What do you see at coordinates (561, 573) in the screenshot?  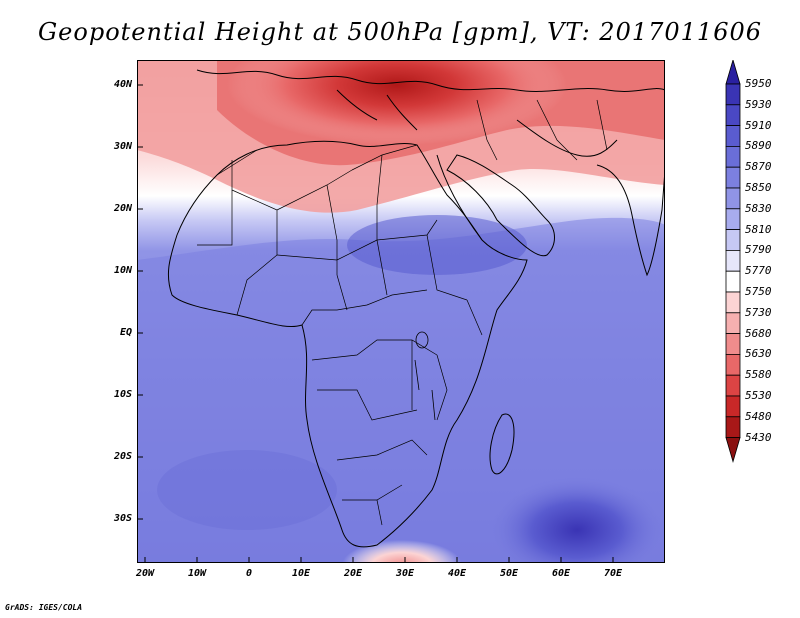 I see `lon-label-60e: 60E` at bounding box center [561, 573].